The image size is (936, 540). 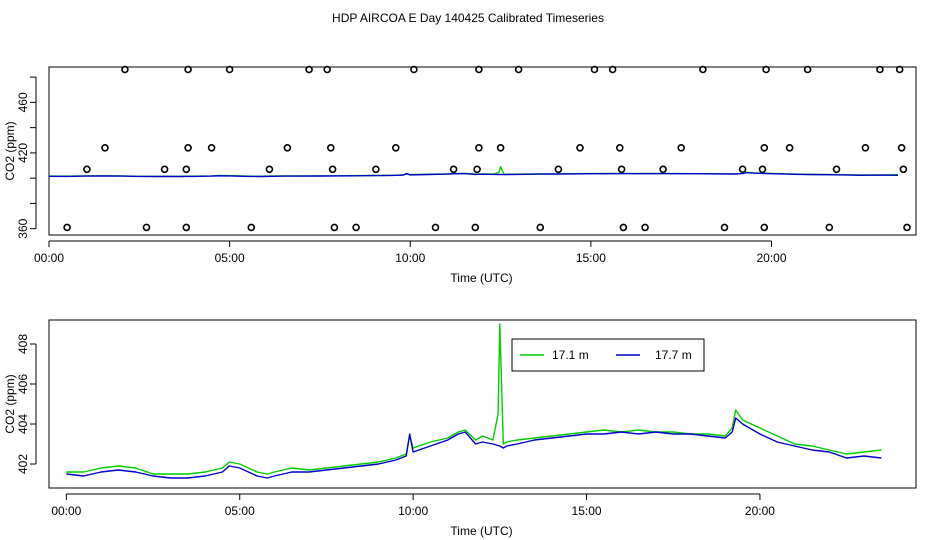 I want to click on y-tick-label: 460, so click(x=23, y=102).